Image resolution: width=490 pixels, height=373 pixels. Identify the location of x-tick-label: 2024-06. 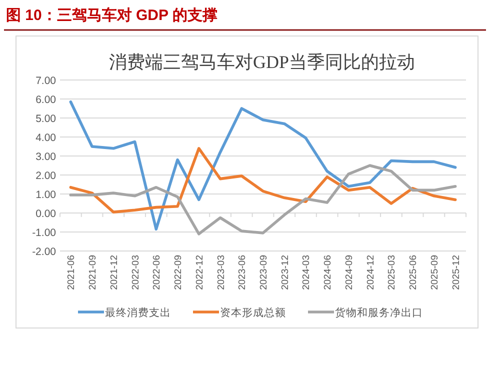
(328, 272).